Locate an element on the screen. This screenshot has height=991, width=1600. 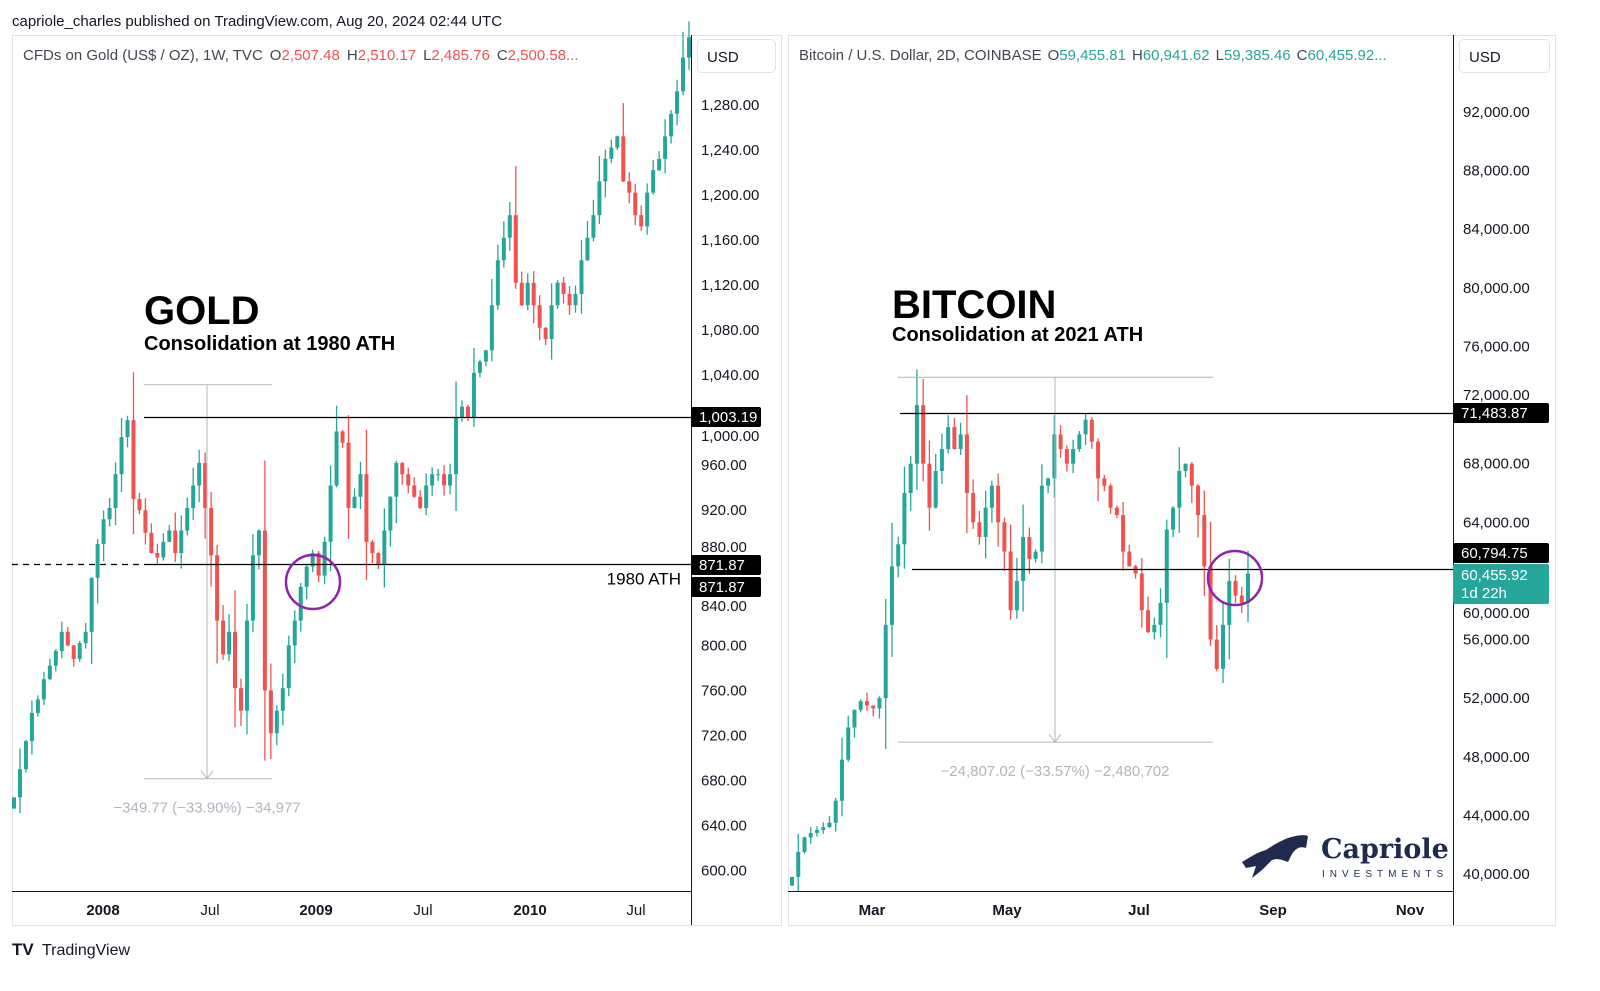
horizontal-line: 871.87 871.87 1980 ATH is located at coordinates (386, 576).